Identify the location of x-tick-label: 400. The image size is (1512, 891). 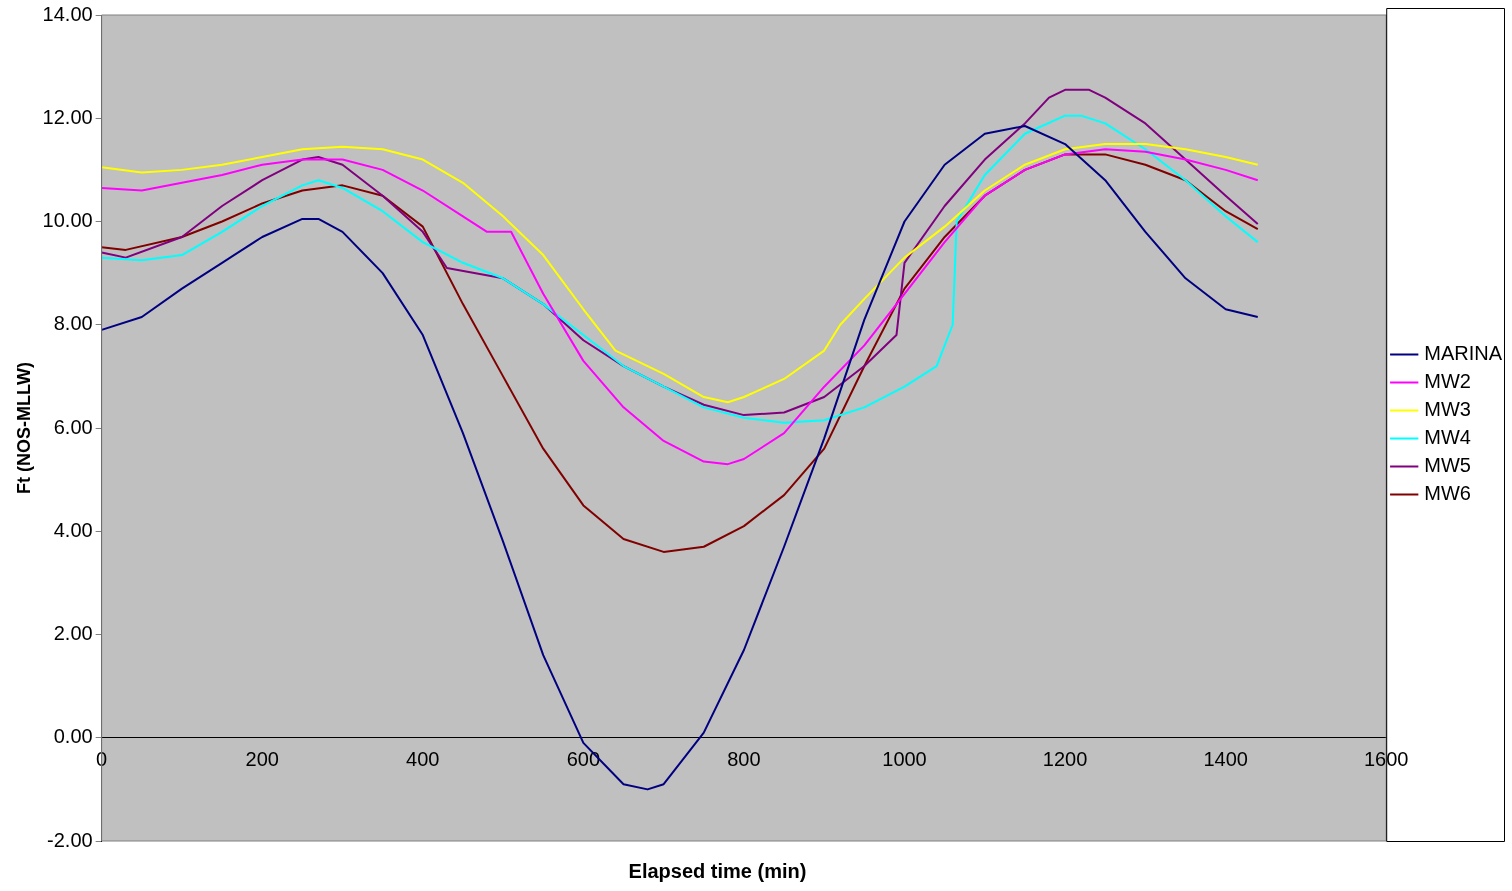
(423, 759).